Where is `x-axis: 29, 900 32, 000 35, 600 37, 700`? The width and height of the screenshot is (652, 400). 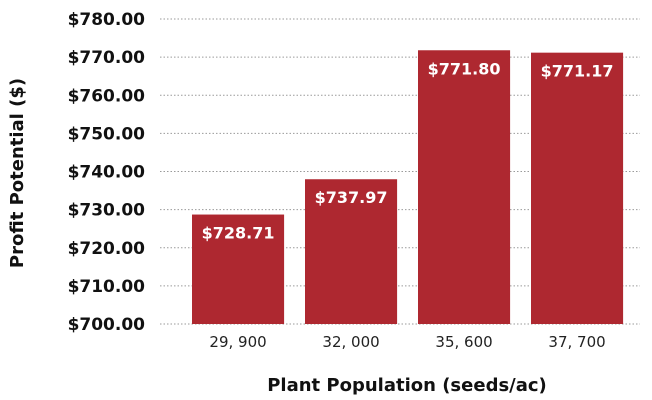 x-axis: 29, 900 32, 000 35, 600 37, 700 is located at coordinates (407, 342).